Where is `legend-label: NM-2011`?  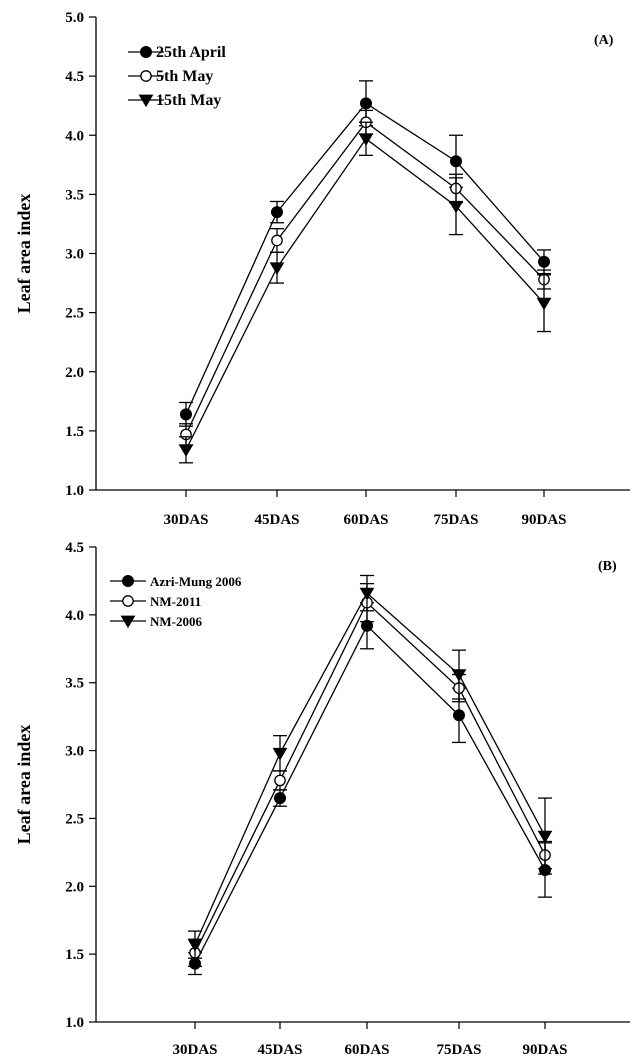
legend-label: NM-2011 is located at coordinates (175, 601).